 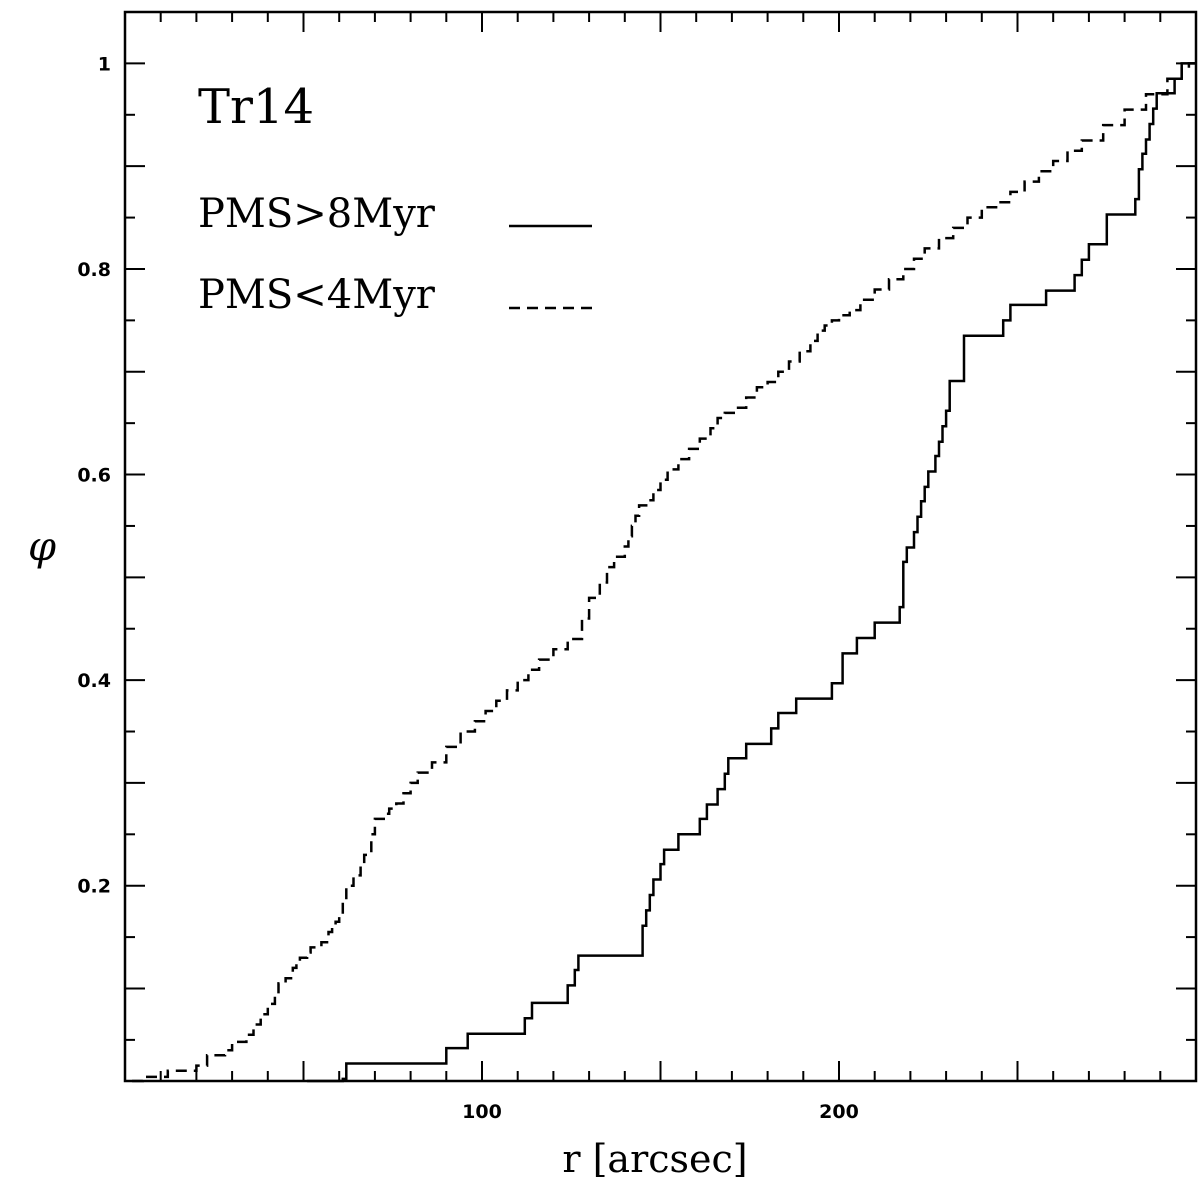 I want to click on x-axis-label: r [arcsec], so click(x=654, y=1159).